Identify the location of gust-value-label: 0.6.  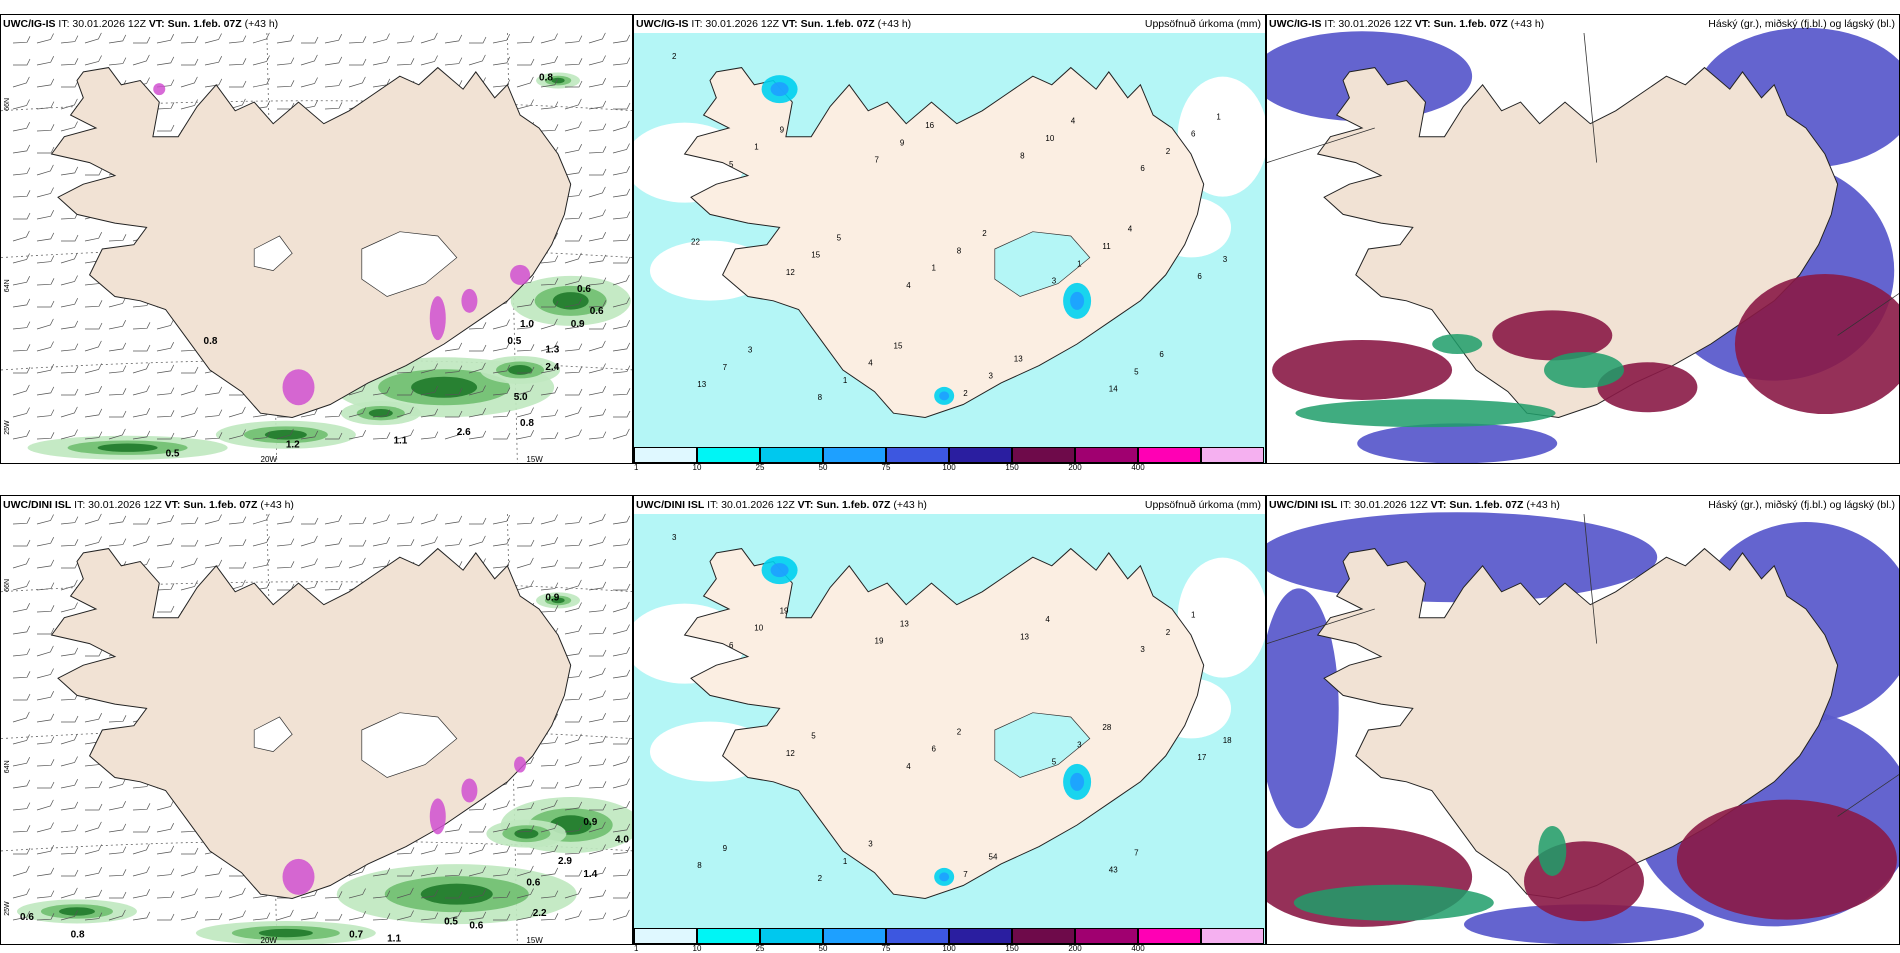
(584, 289).